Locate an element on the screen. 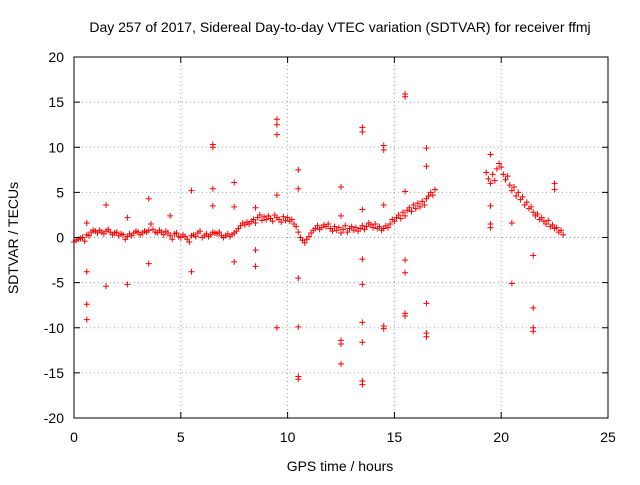 This screenshot has height=485, width=640. x-tick-label: 20 is located at coordinates (501, 437).